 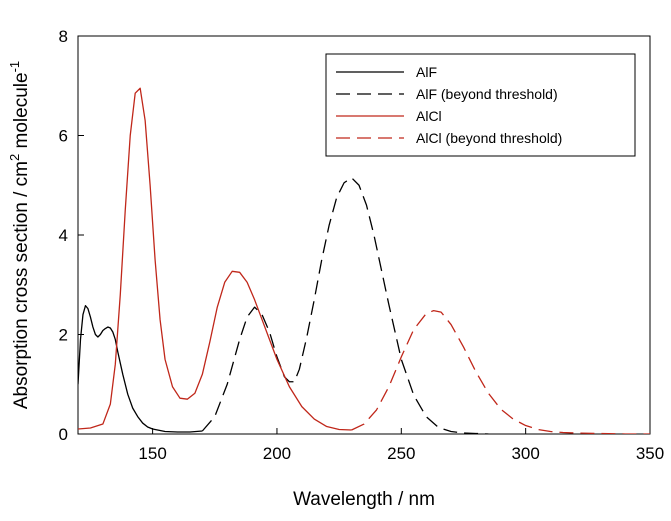 What do you see at coordinates (429, 116) in the screenshot?
I see `legend-label: AlCl` at bounding box center [429, 116].